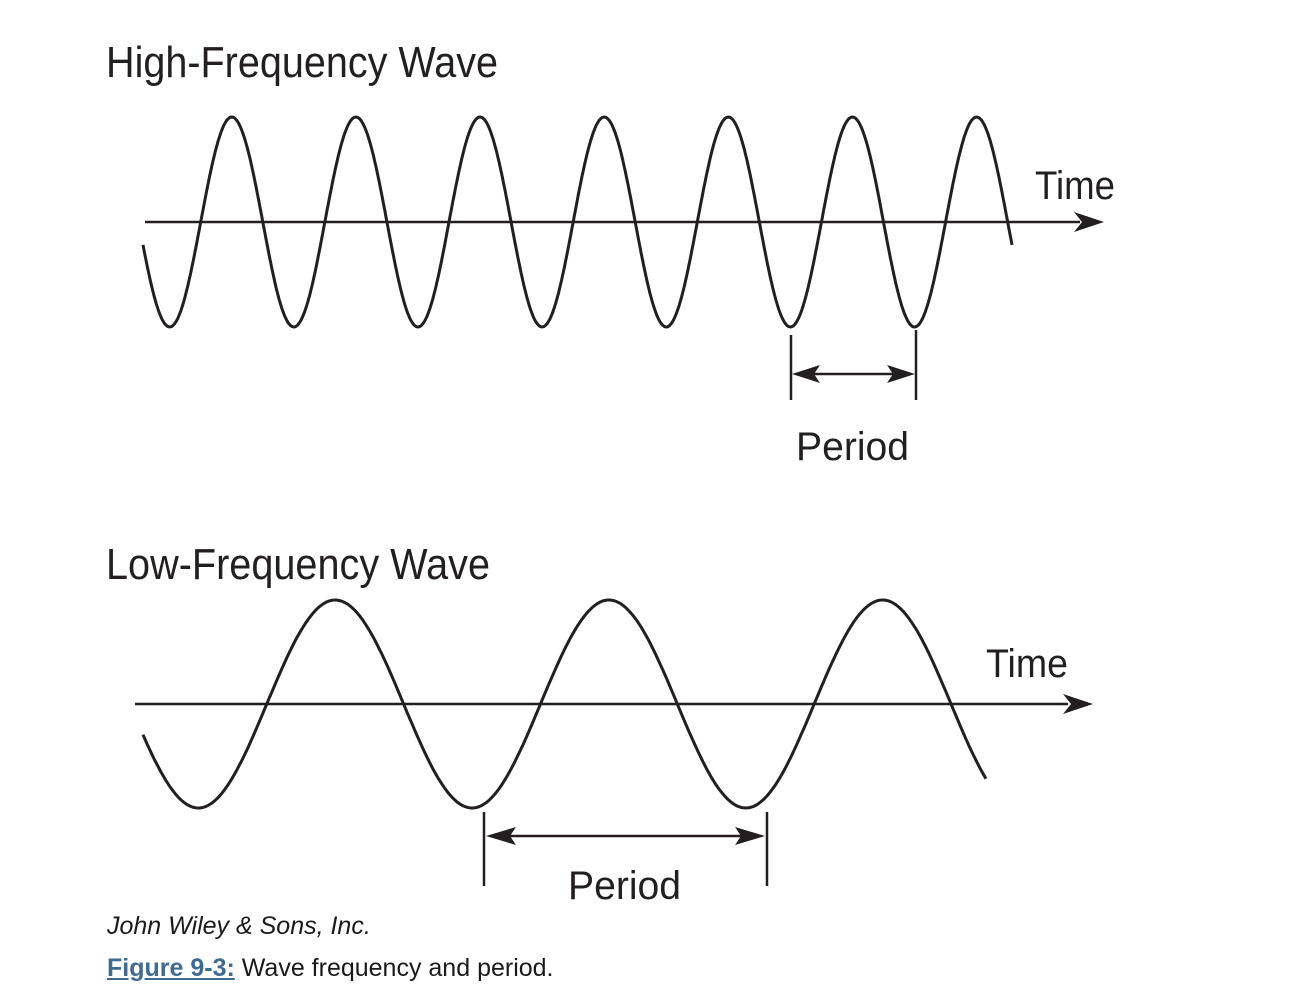 The height and width of the screenshot is (1007, 1293). I want to click on figure-caption-text: Wave frequency and period., so click(397, 968).